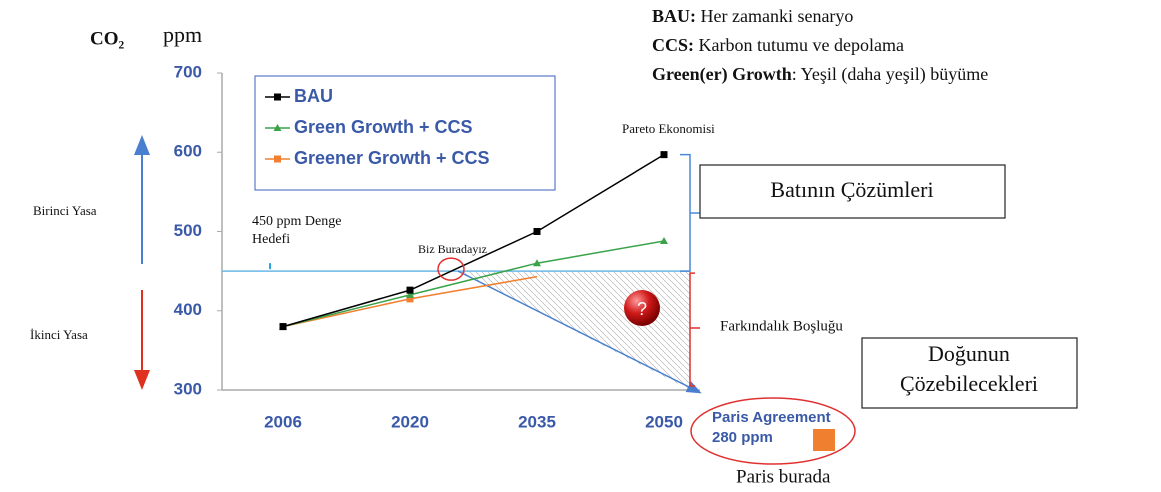  Describe the element at coordinates (283, 421) in the screenshot. I see `x-tick-label: 2006` at that location.